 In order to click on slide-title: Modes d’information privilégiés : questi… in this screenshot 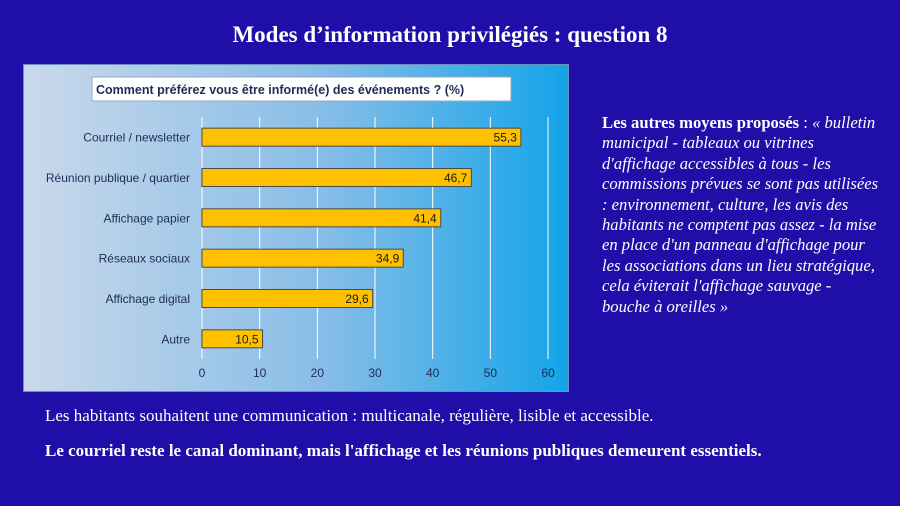, I will do `click(450, 34)`.